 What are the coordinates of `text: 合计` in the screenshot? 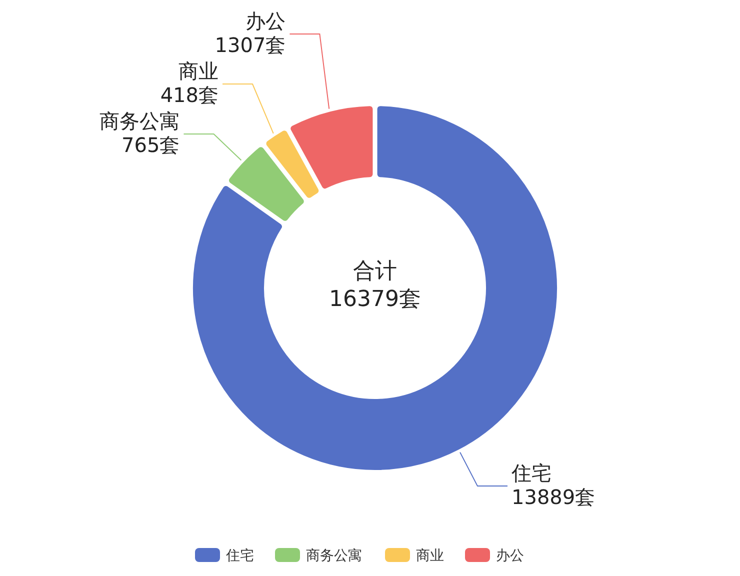 It's located at (375, 271).